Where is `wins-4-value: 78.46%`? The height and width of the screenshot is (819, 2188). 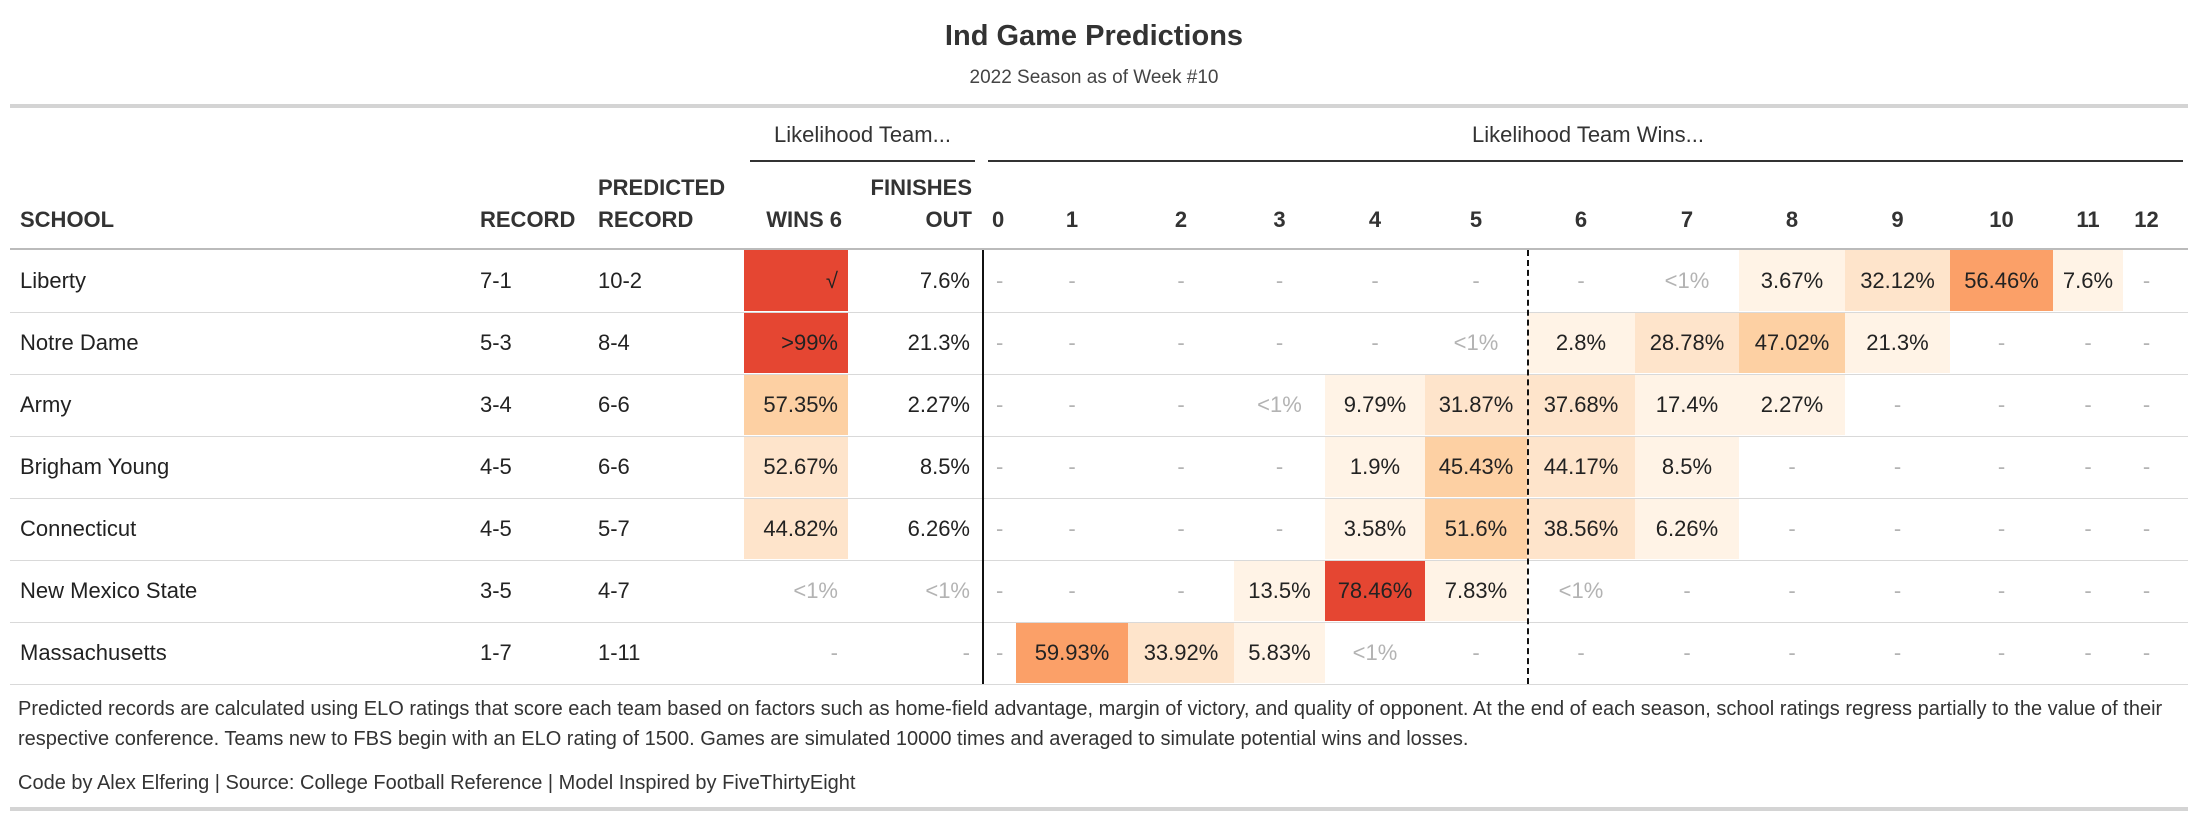
wins-4-value: 78.46% is located at coordinates (1375, 590).